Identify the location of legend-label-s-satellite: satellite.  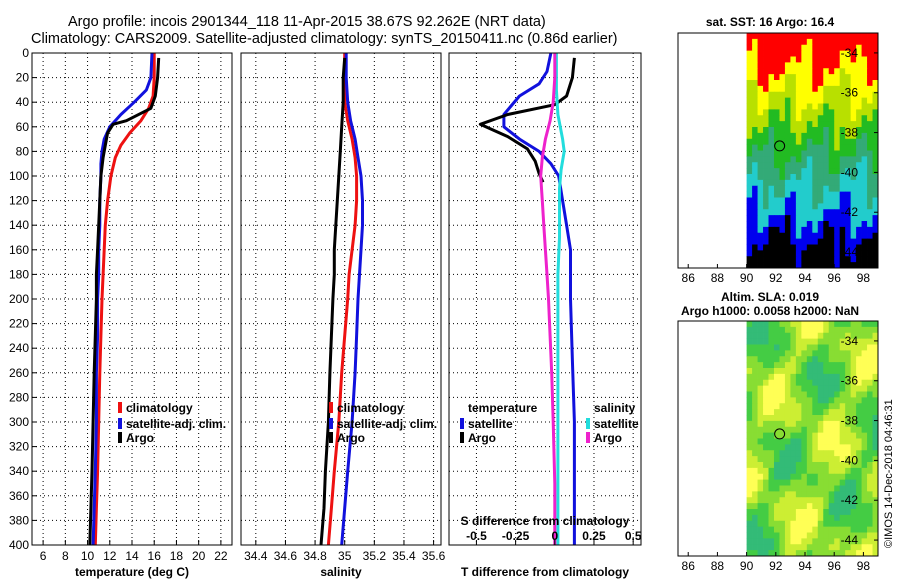
(616, 424).